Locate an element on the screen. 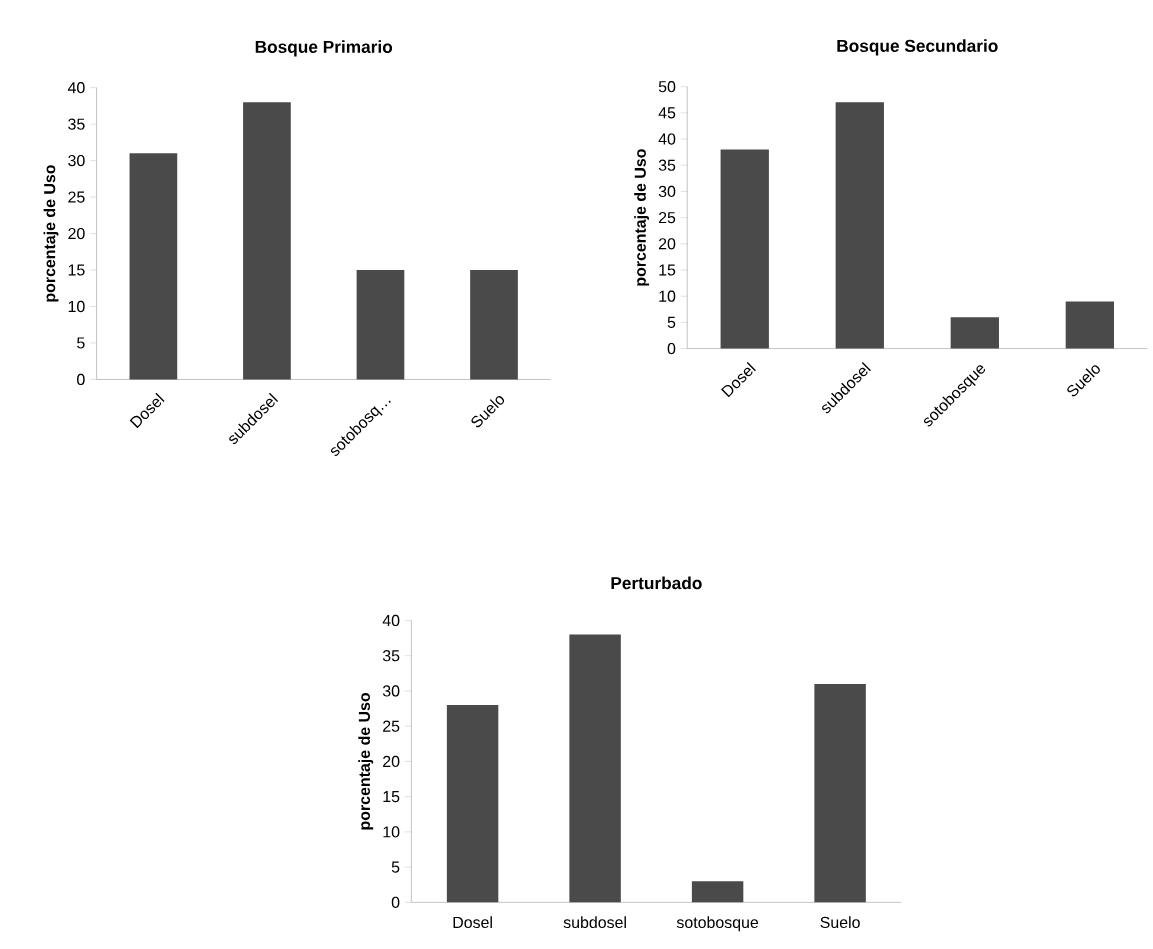 The width and height of the screenshot is (1153, 949). chart-title: Bosque Primario is located at coordinates (324, 48).